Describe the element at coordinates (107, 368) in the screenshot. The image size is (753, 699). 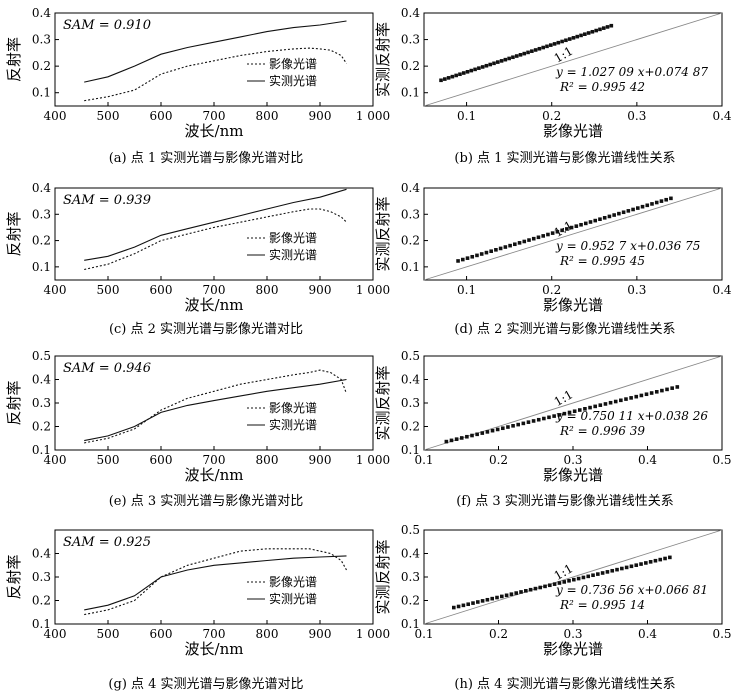
I see `sam-annotation: SAM = 0.946` at that location.